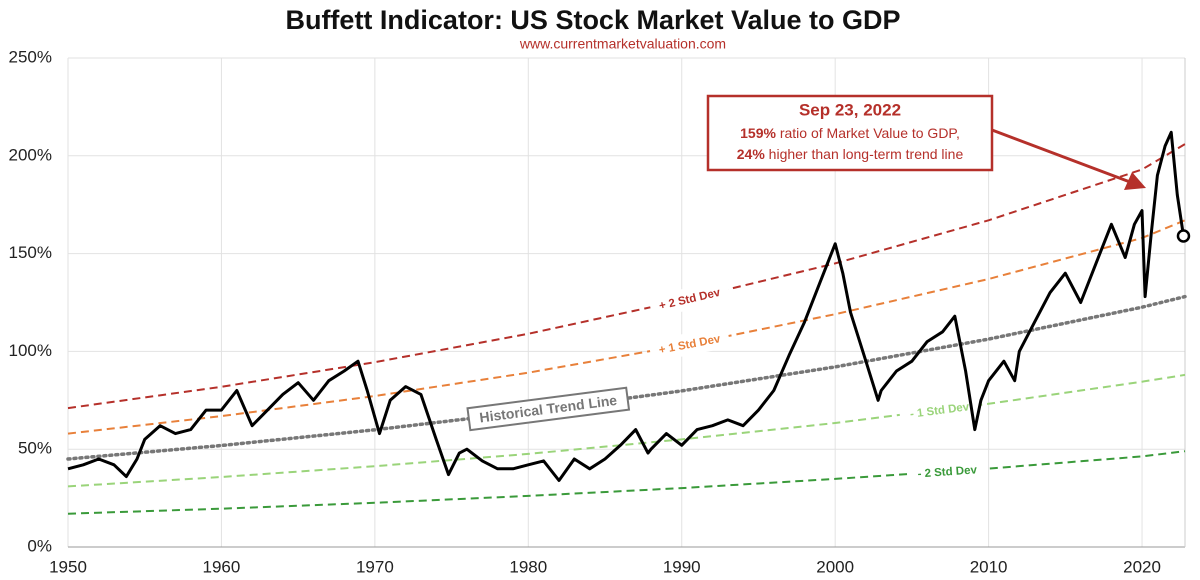  Describe the element at coordinates (1183, 236) in the screenshot. I see `last-point` at that location.